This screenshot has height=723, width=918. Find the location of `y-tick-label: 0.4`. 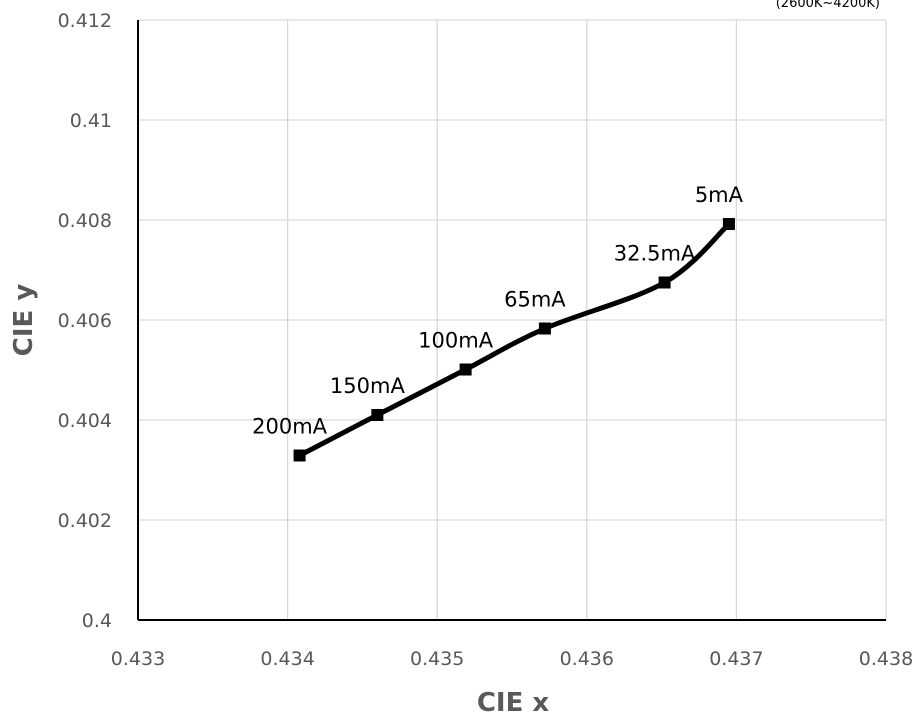

y-tick-label: 0.4 is located at coordinates (97, 621).